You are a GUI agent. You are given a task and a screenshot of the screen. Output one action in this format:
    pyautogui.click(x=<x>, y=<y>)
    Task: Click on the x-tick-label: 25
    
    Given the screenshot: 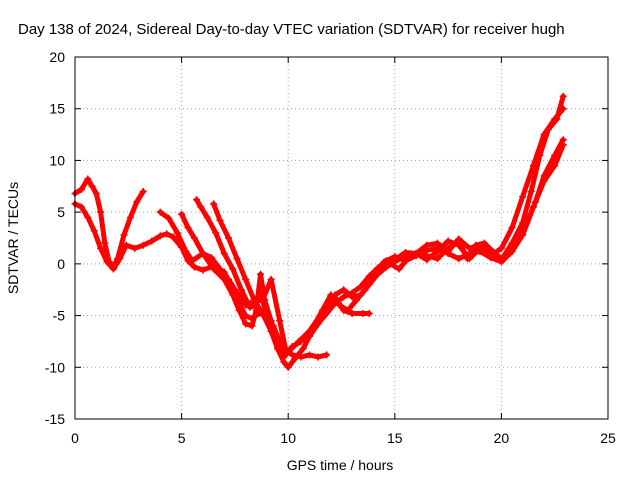 What is the action you would take?
    pyautogui.click(x=608, y=438)
    